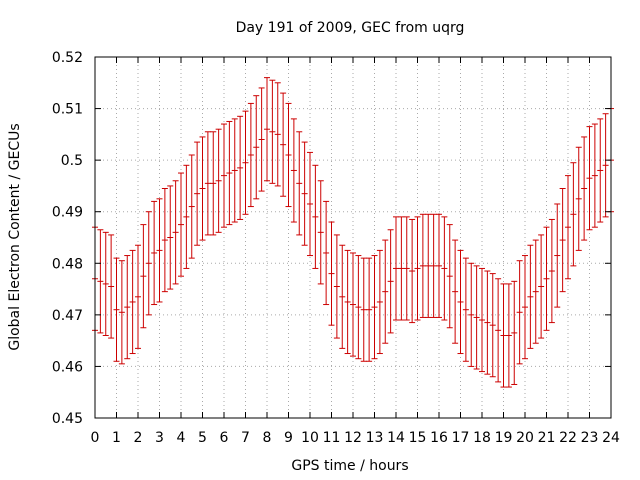 Image resolution: width=640 pixels, height=480 pixels. What do you see at coordinates (418, 438) in the screenshot?
I see `x-tick-label: 15` at bounding box center [418, 438].